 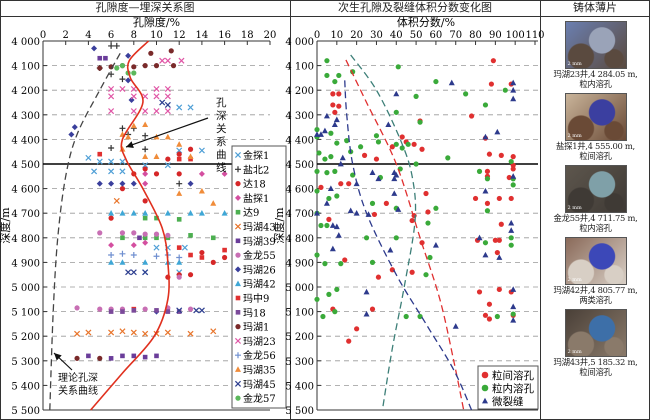 I want to click on legend-item: 玛湖43, so click(x=255, y=228).